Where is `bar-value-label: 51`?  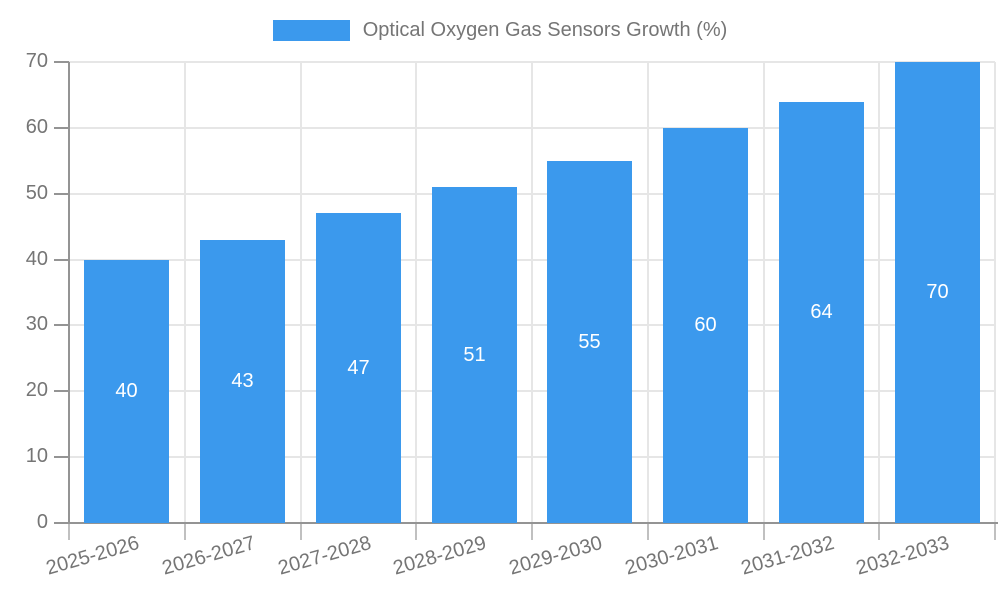
bar-value-label: 51 is located at coordinates (474, 354).